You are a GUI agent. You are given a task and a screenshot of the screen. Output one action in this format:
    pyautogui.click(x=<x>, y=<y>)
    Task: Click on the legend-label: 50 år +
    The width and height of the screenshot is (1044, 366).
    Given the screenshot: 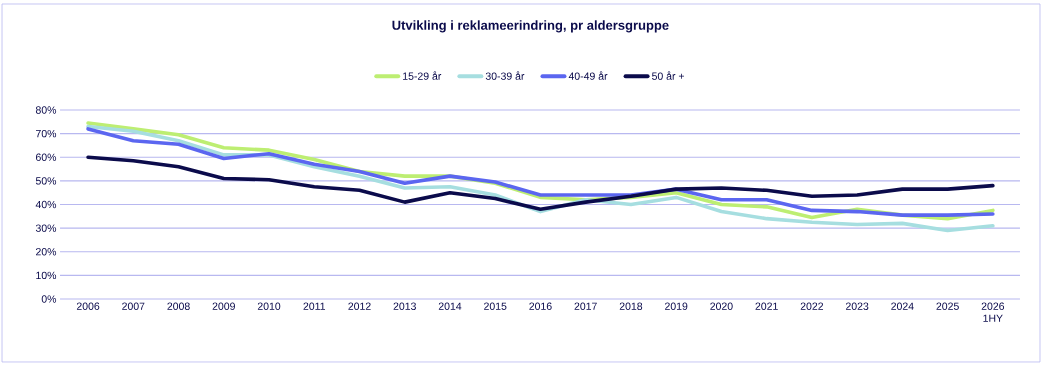 What is the action you would take?
    pyautogui.click(x=668, y=75)
    